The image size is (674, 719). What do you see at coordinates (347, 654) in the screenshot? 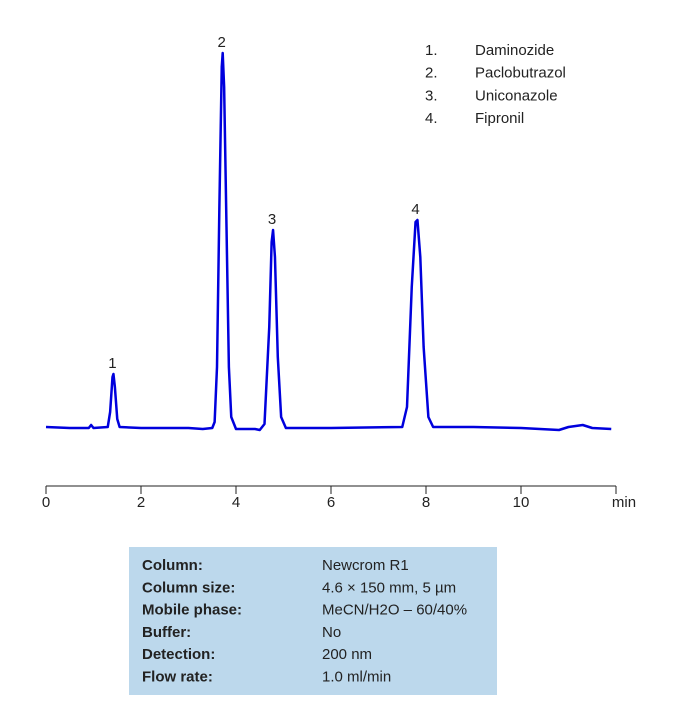
I see `condition-value: 200 nm` at bounding box center [347, 654].